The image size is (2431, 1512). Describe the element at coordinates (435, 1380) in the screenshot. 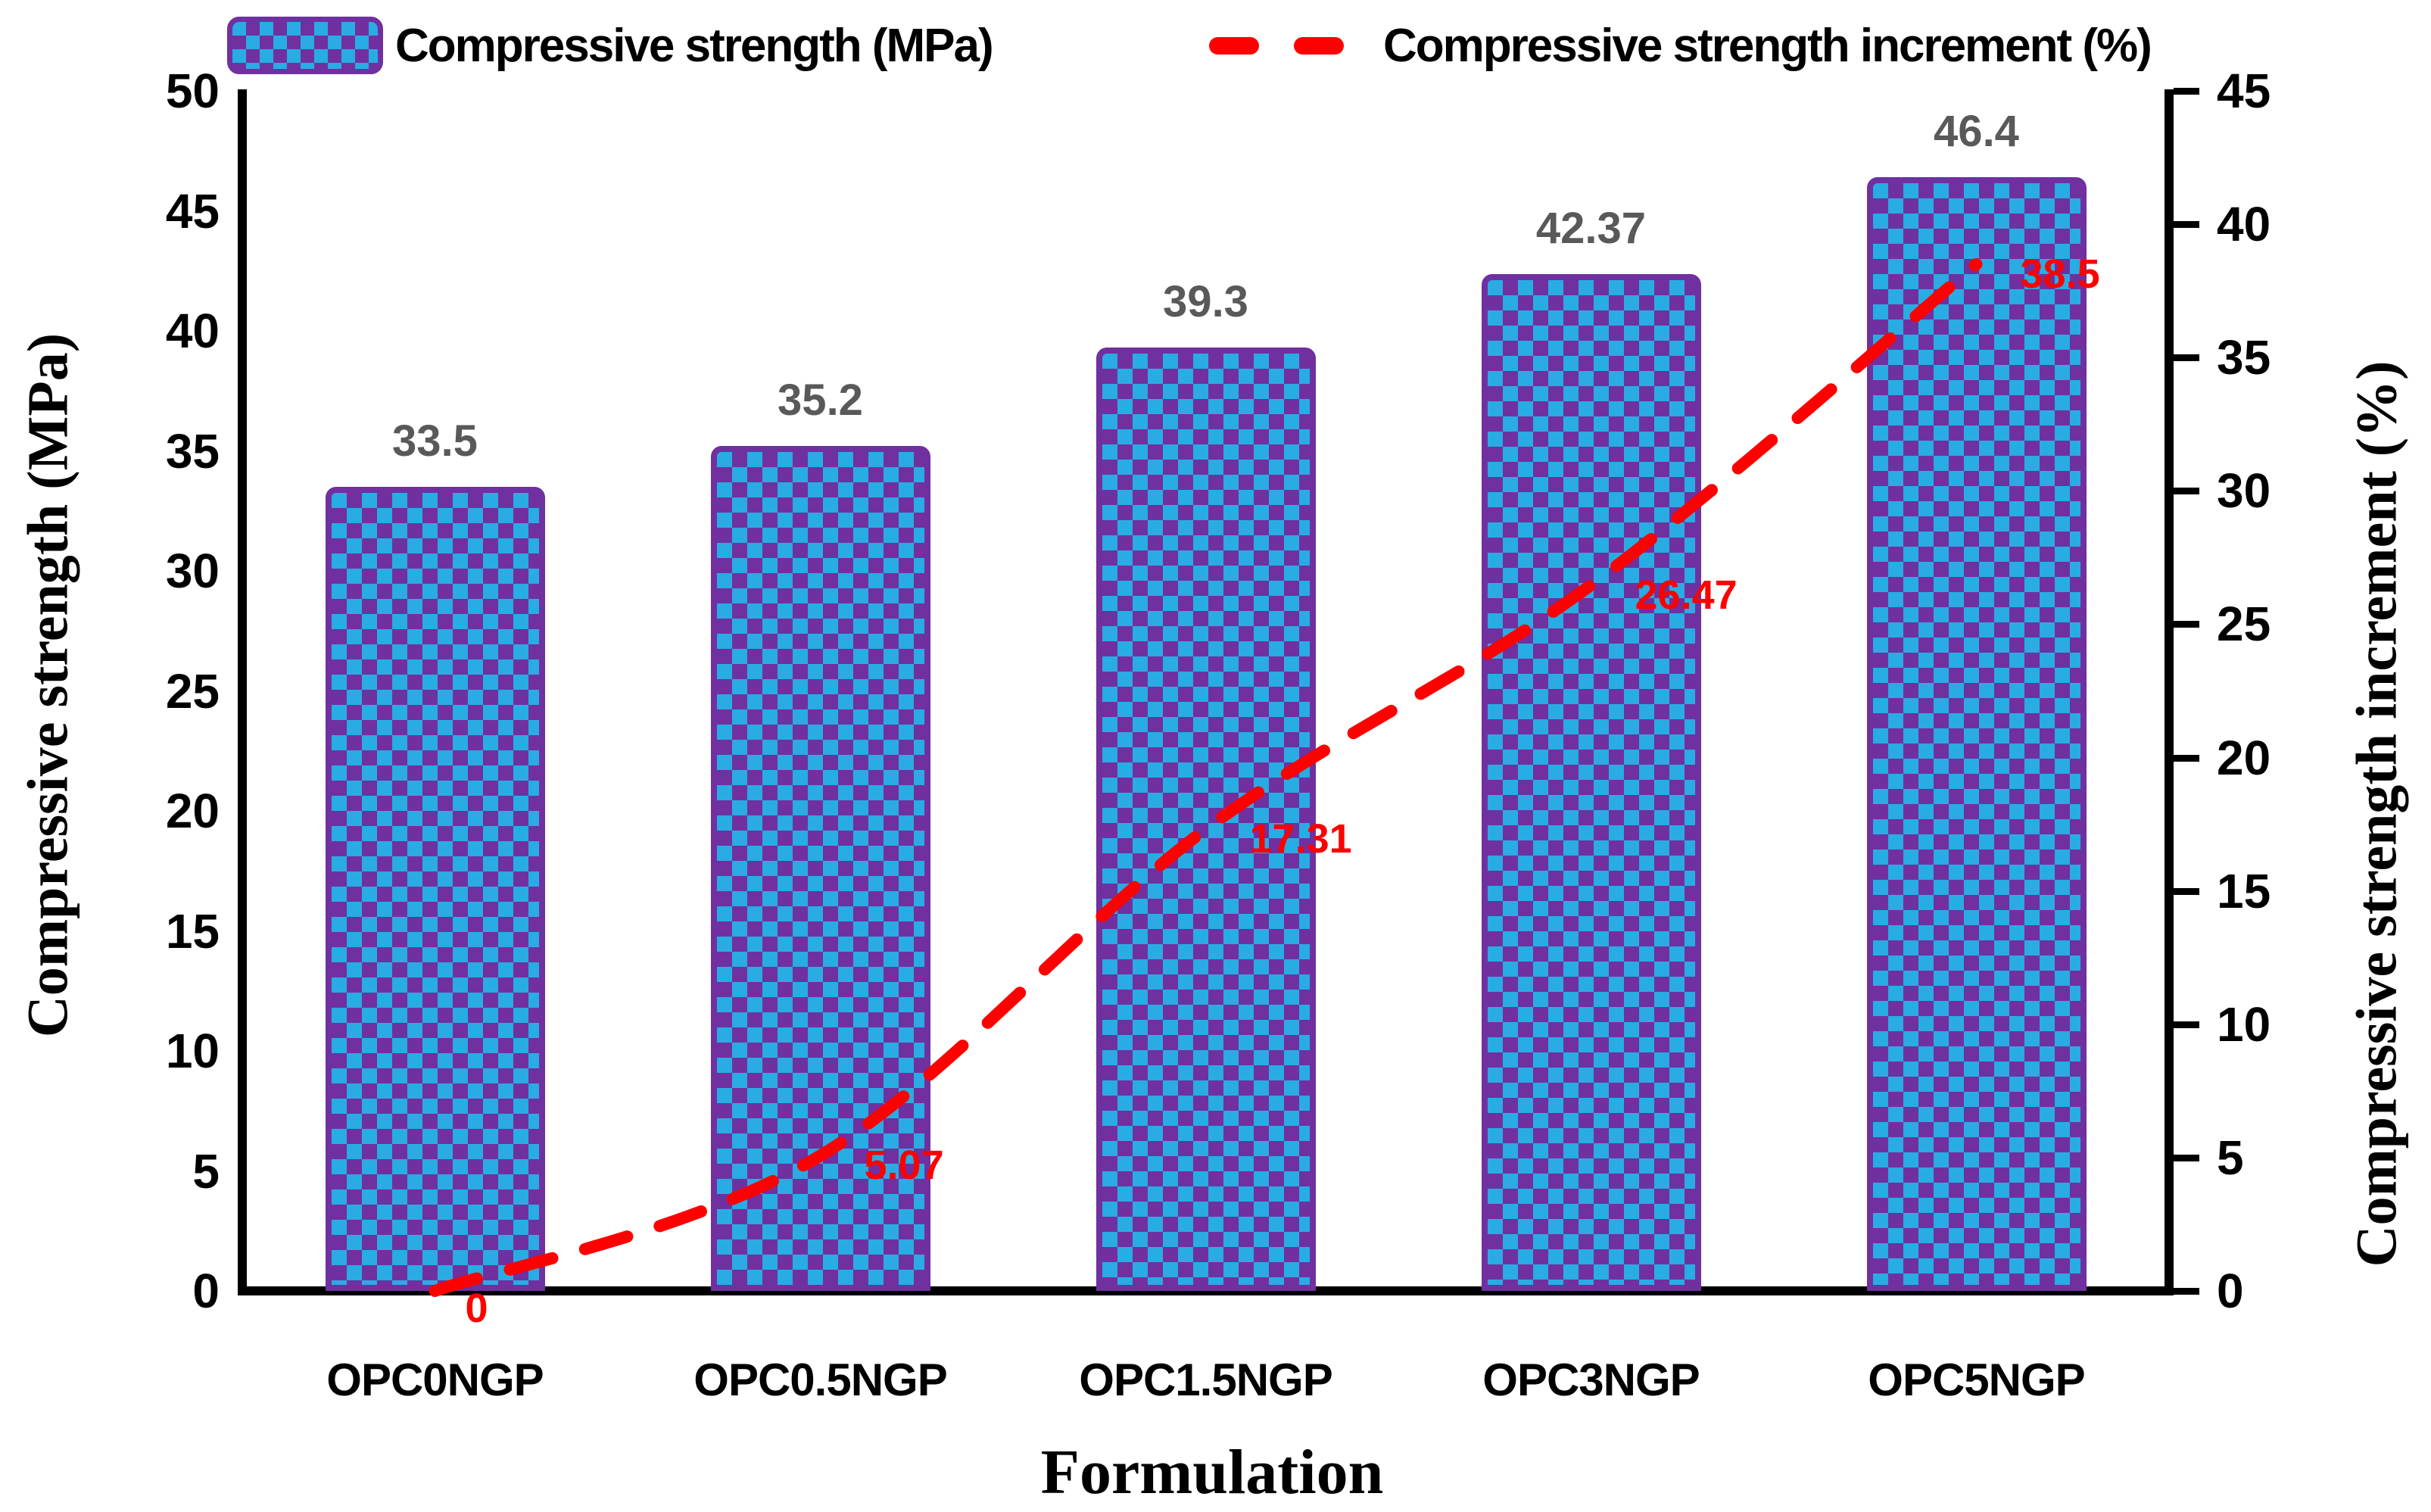

I see `x-tick-label-OPC0NGP: OPC0NGP` at that location.